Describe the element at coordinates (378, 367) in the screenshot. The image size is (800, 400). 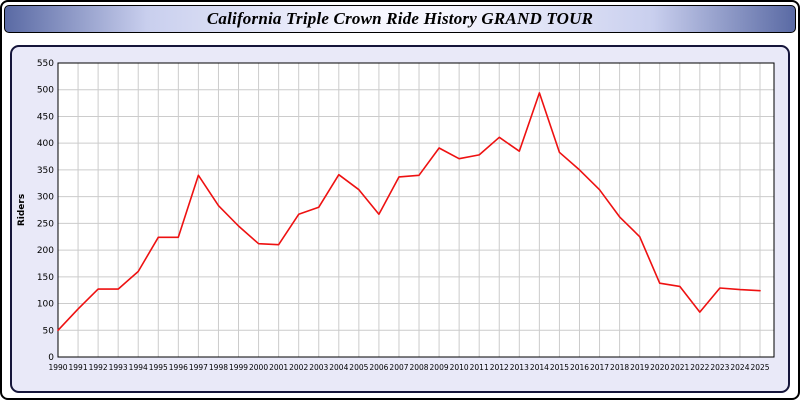
I see `svg-text: 2006` at that location.